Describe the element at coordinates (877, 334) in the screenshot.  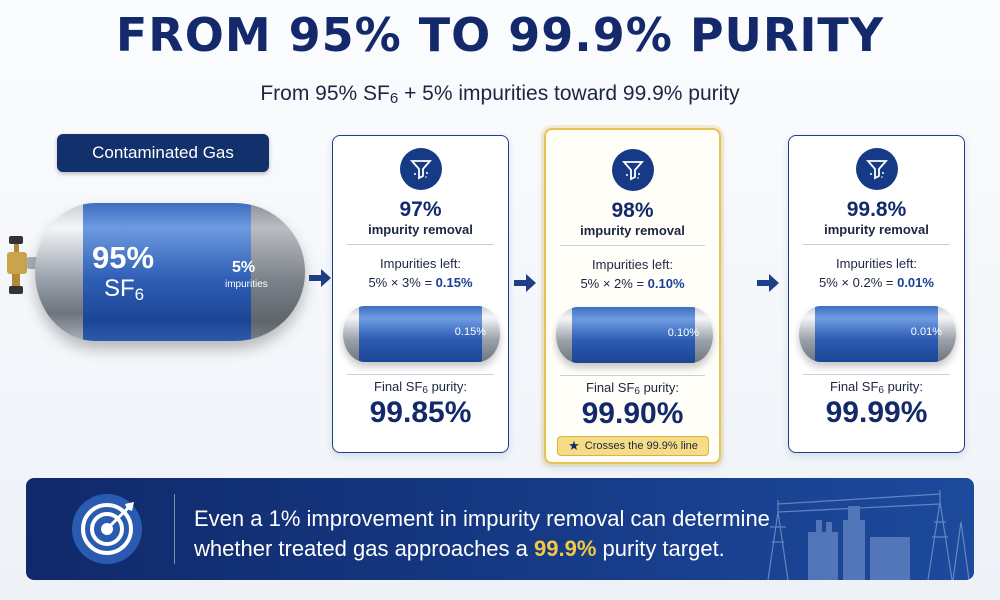
I see `treated-cylinder: 0.01%` at that location.